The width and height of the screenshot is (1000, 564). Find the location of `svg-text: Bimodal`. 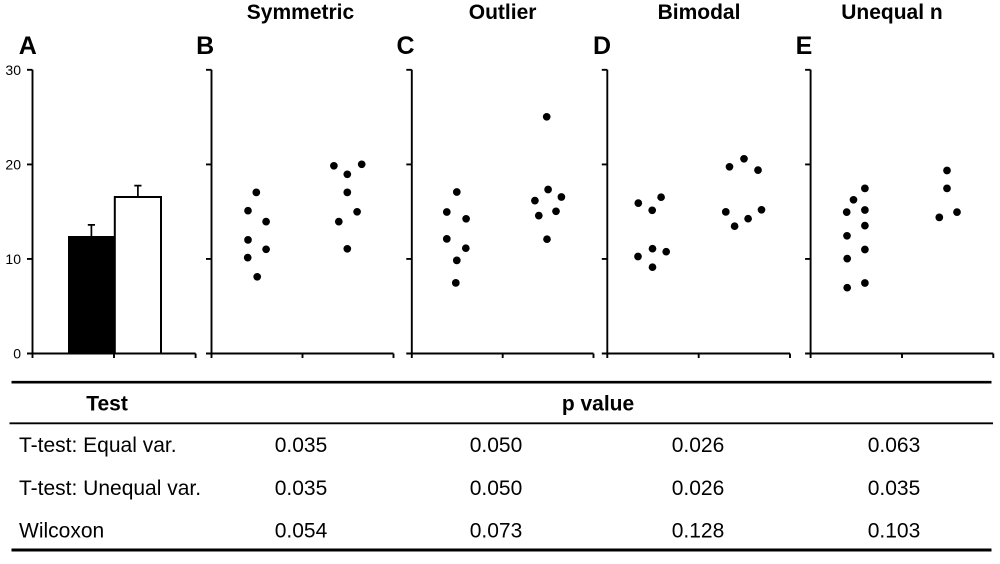

svg-text: Bimodal is located at coordinates (699, 12).